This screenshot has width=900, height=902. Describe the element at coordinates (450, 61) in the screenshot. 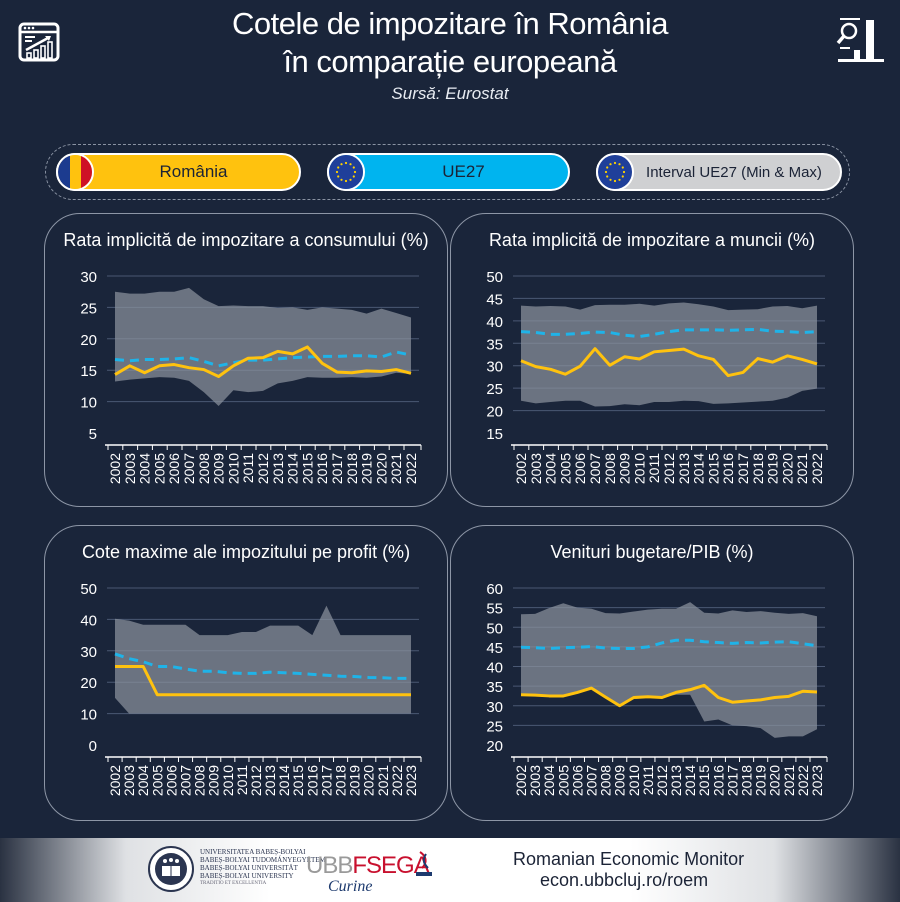

I see `page-title-line2: în comparație europeană` at that location.